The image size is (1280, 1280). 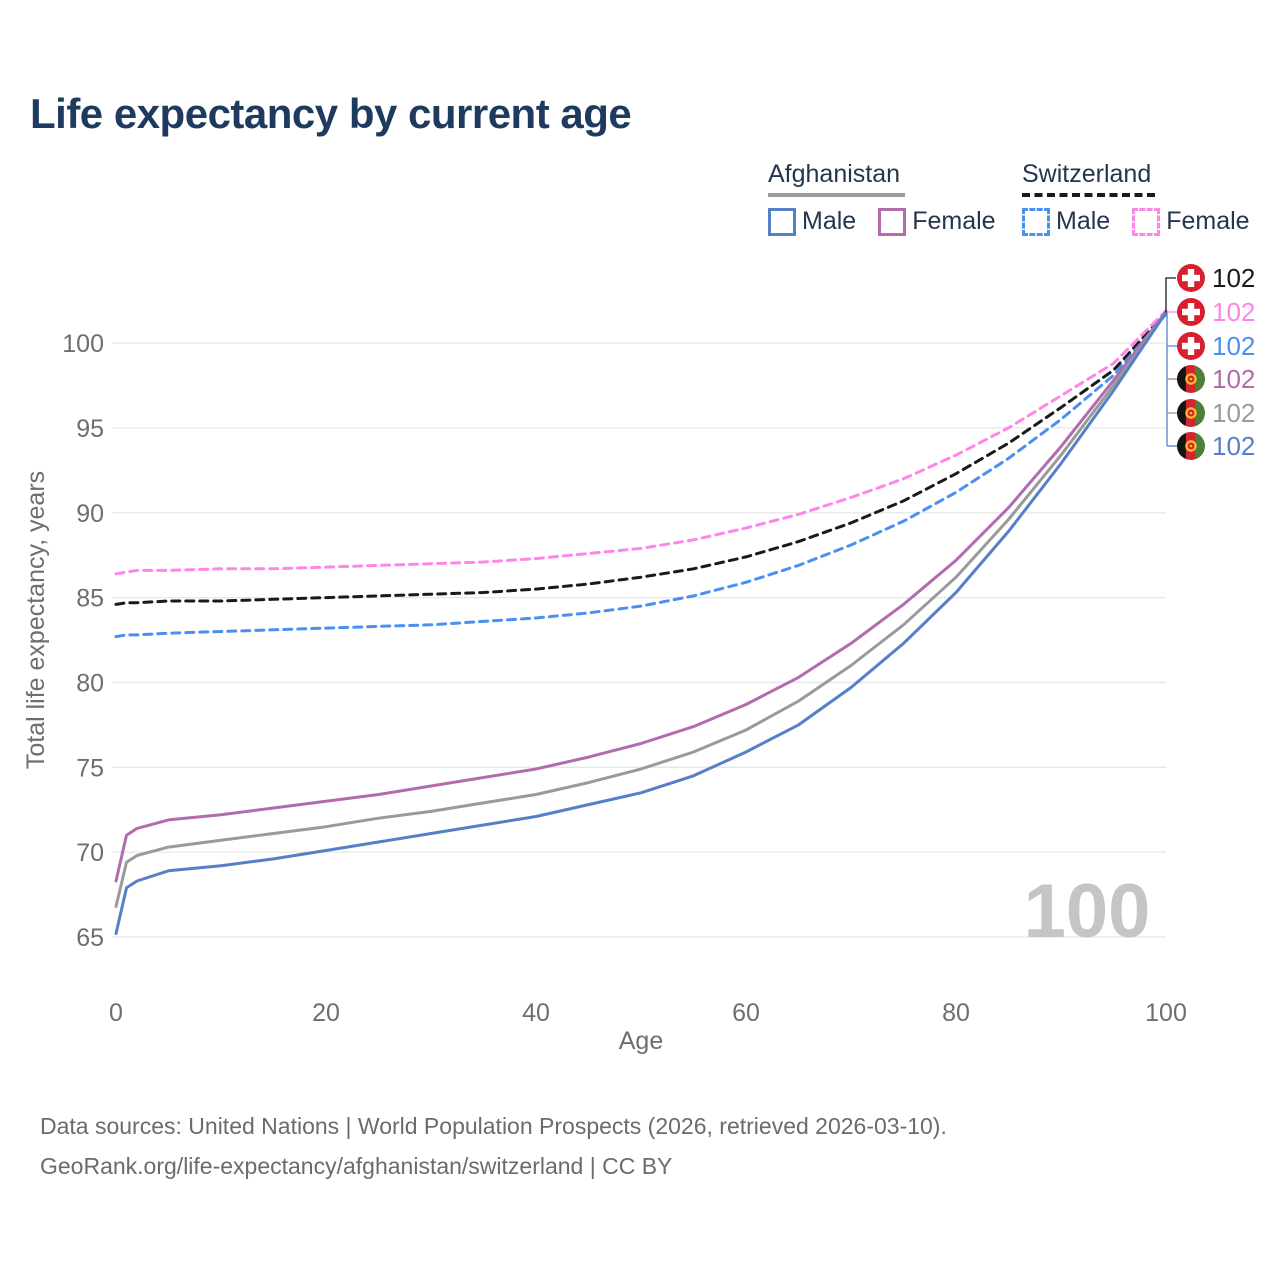 I want to click on y-tick-label: 95, so click(x=90, y=429).